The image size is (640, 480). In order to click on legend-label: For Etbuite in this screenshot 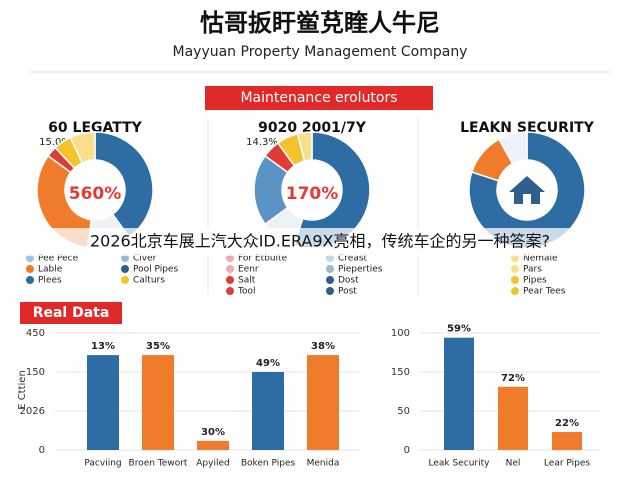, I will do `click(263, 259)`.